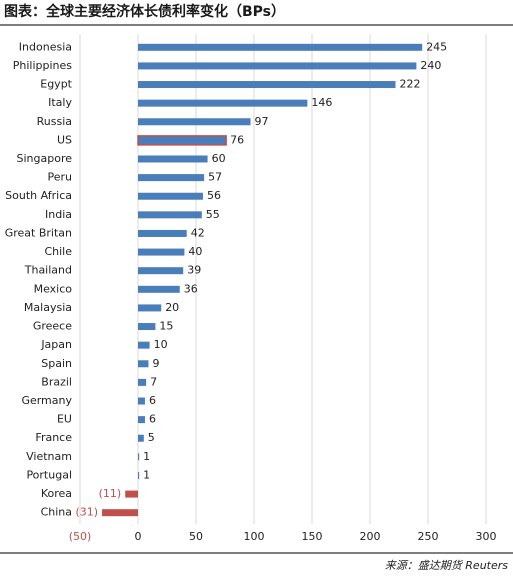 This screenshot has height=576, width=513. I want to click on value-label: 60, so click(219, 158).